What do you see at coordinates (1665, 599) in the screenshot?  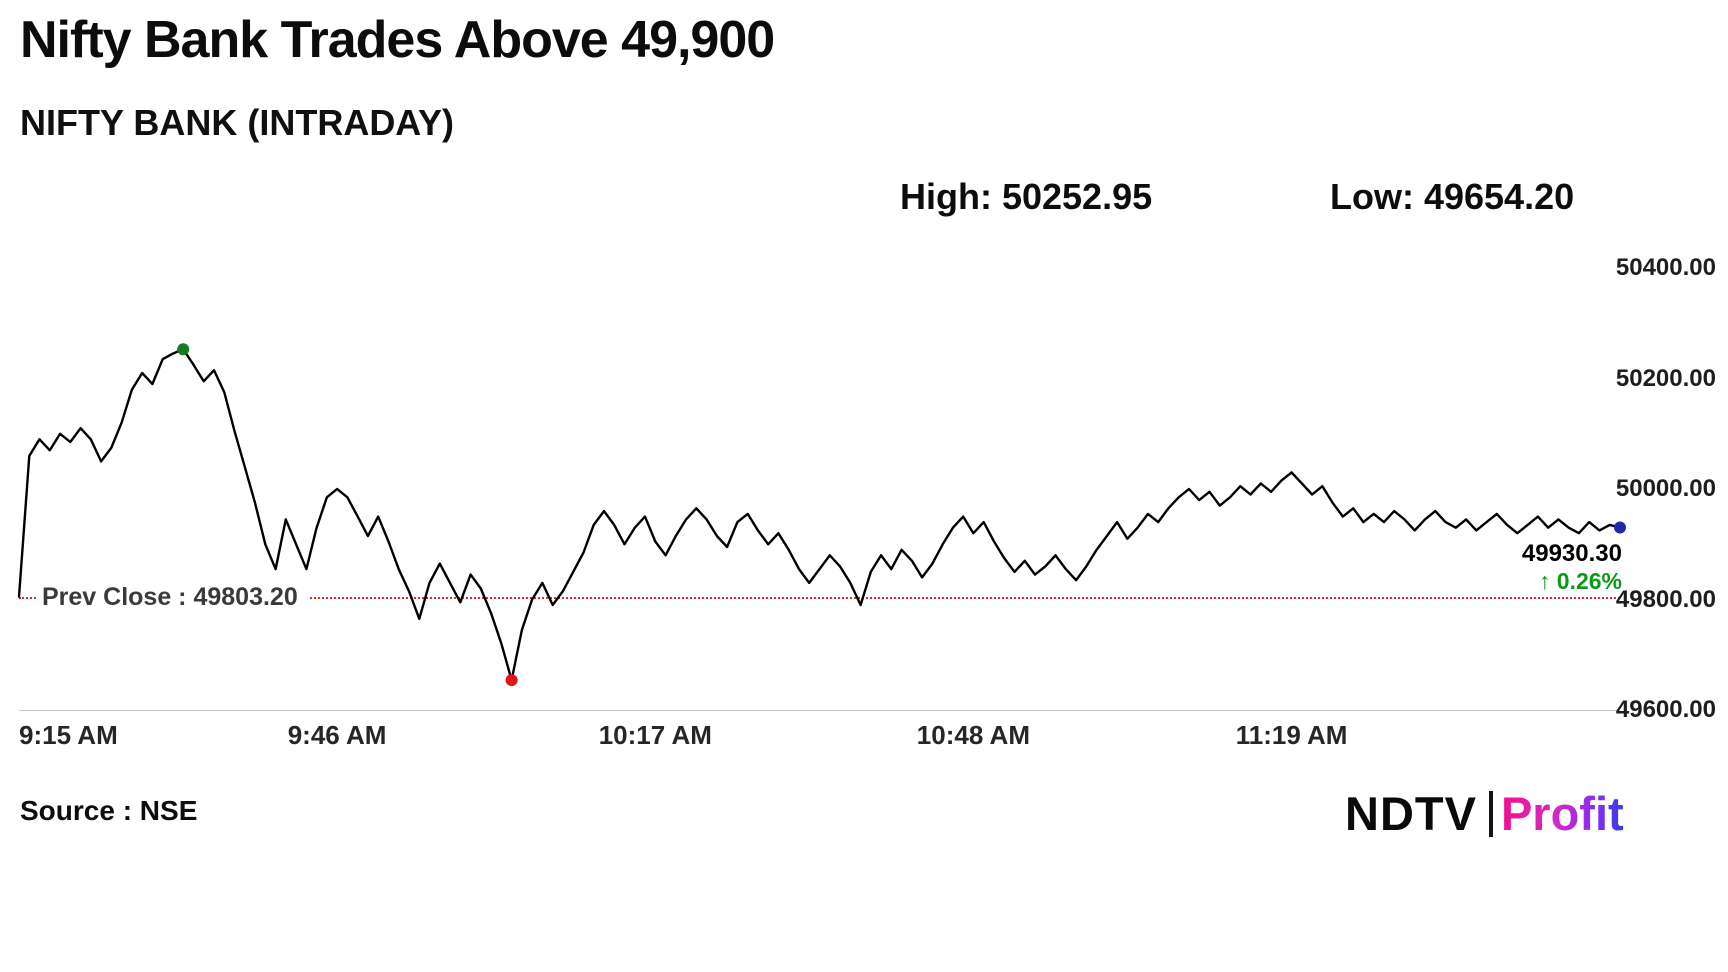 I see `y-axis-label: 49800.00` at bounding box center [1665, 599].